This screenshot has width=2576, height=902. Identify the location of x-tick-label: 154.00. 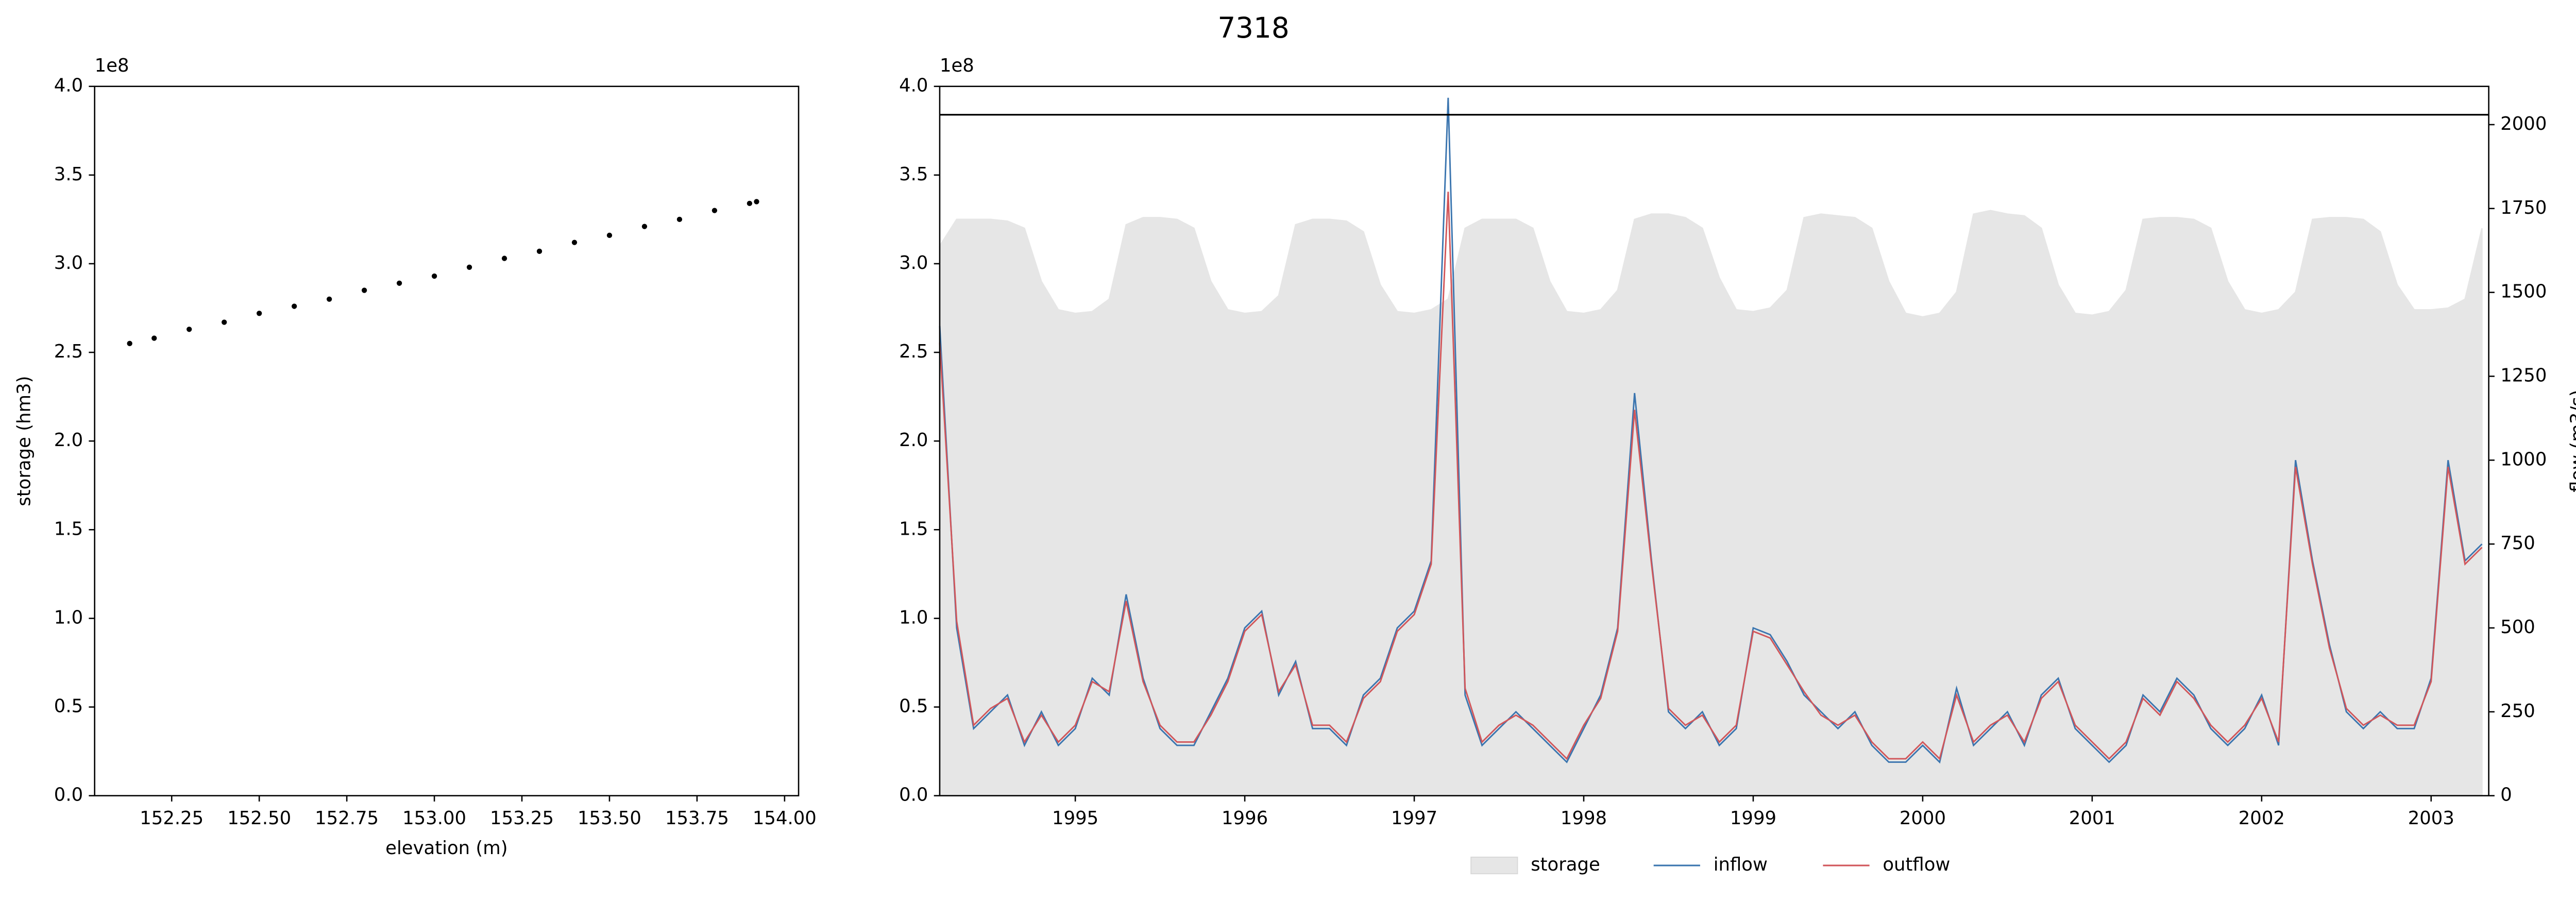
(785, 818).